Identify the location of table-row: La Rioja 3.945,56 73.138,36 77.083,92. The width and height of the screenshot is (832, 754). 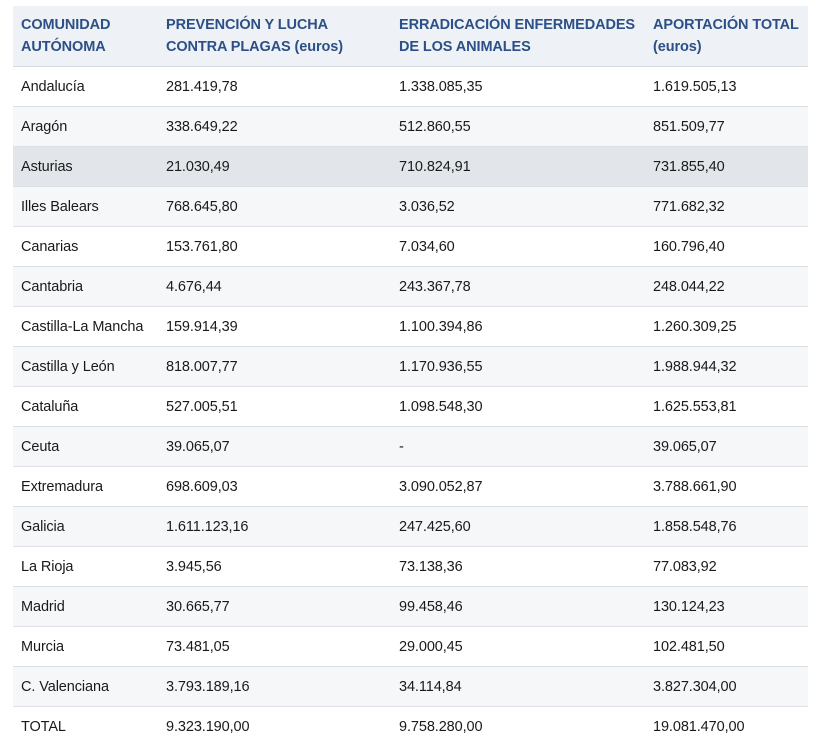
(410, 567).